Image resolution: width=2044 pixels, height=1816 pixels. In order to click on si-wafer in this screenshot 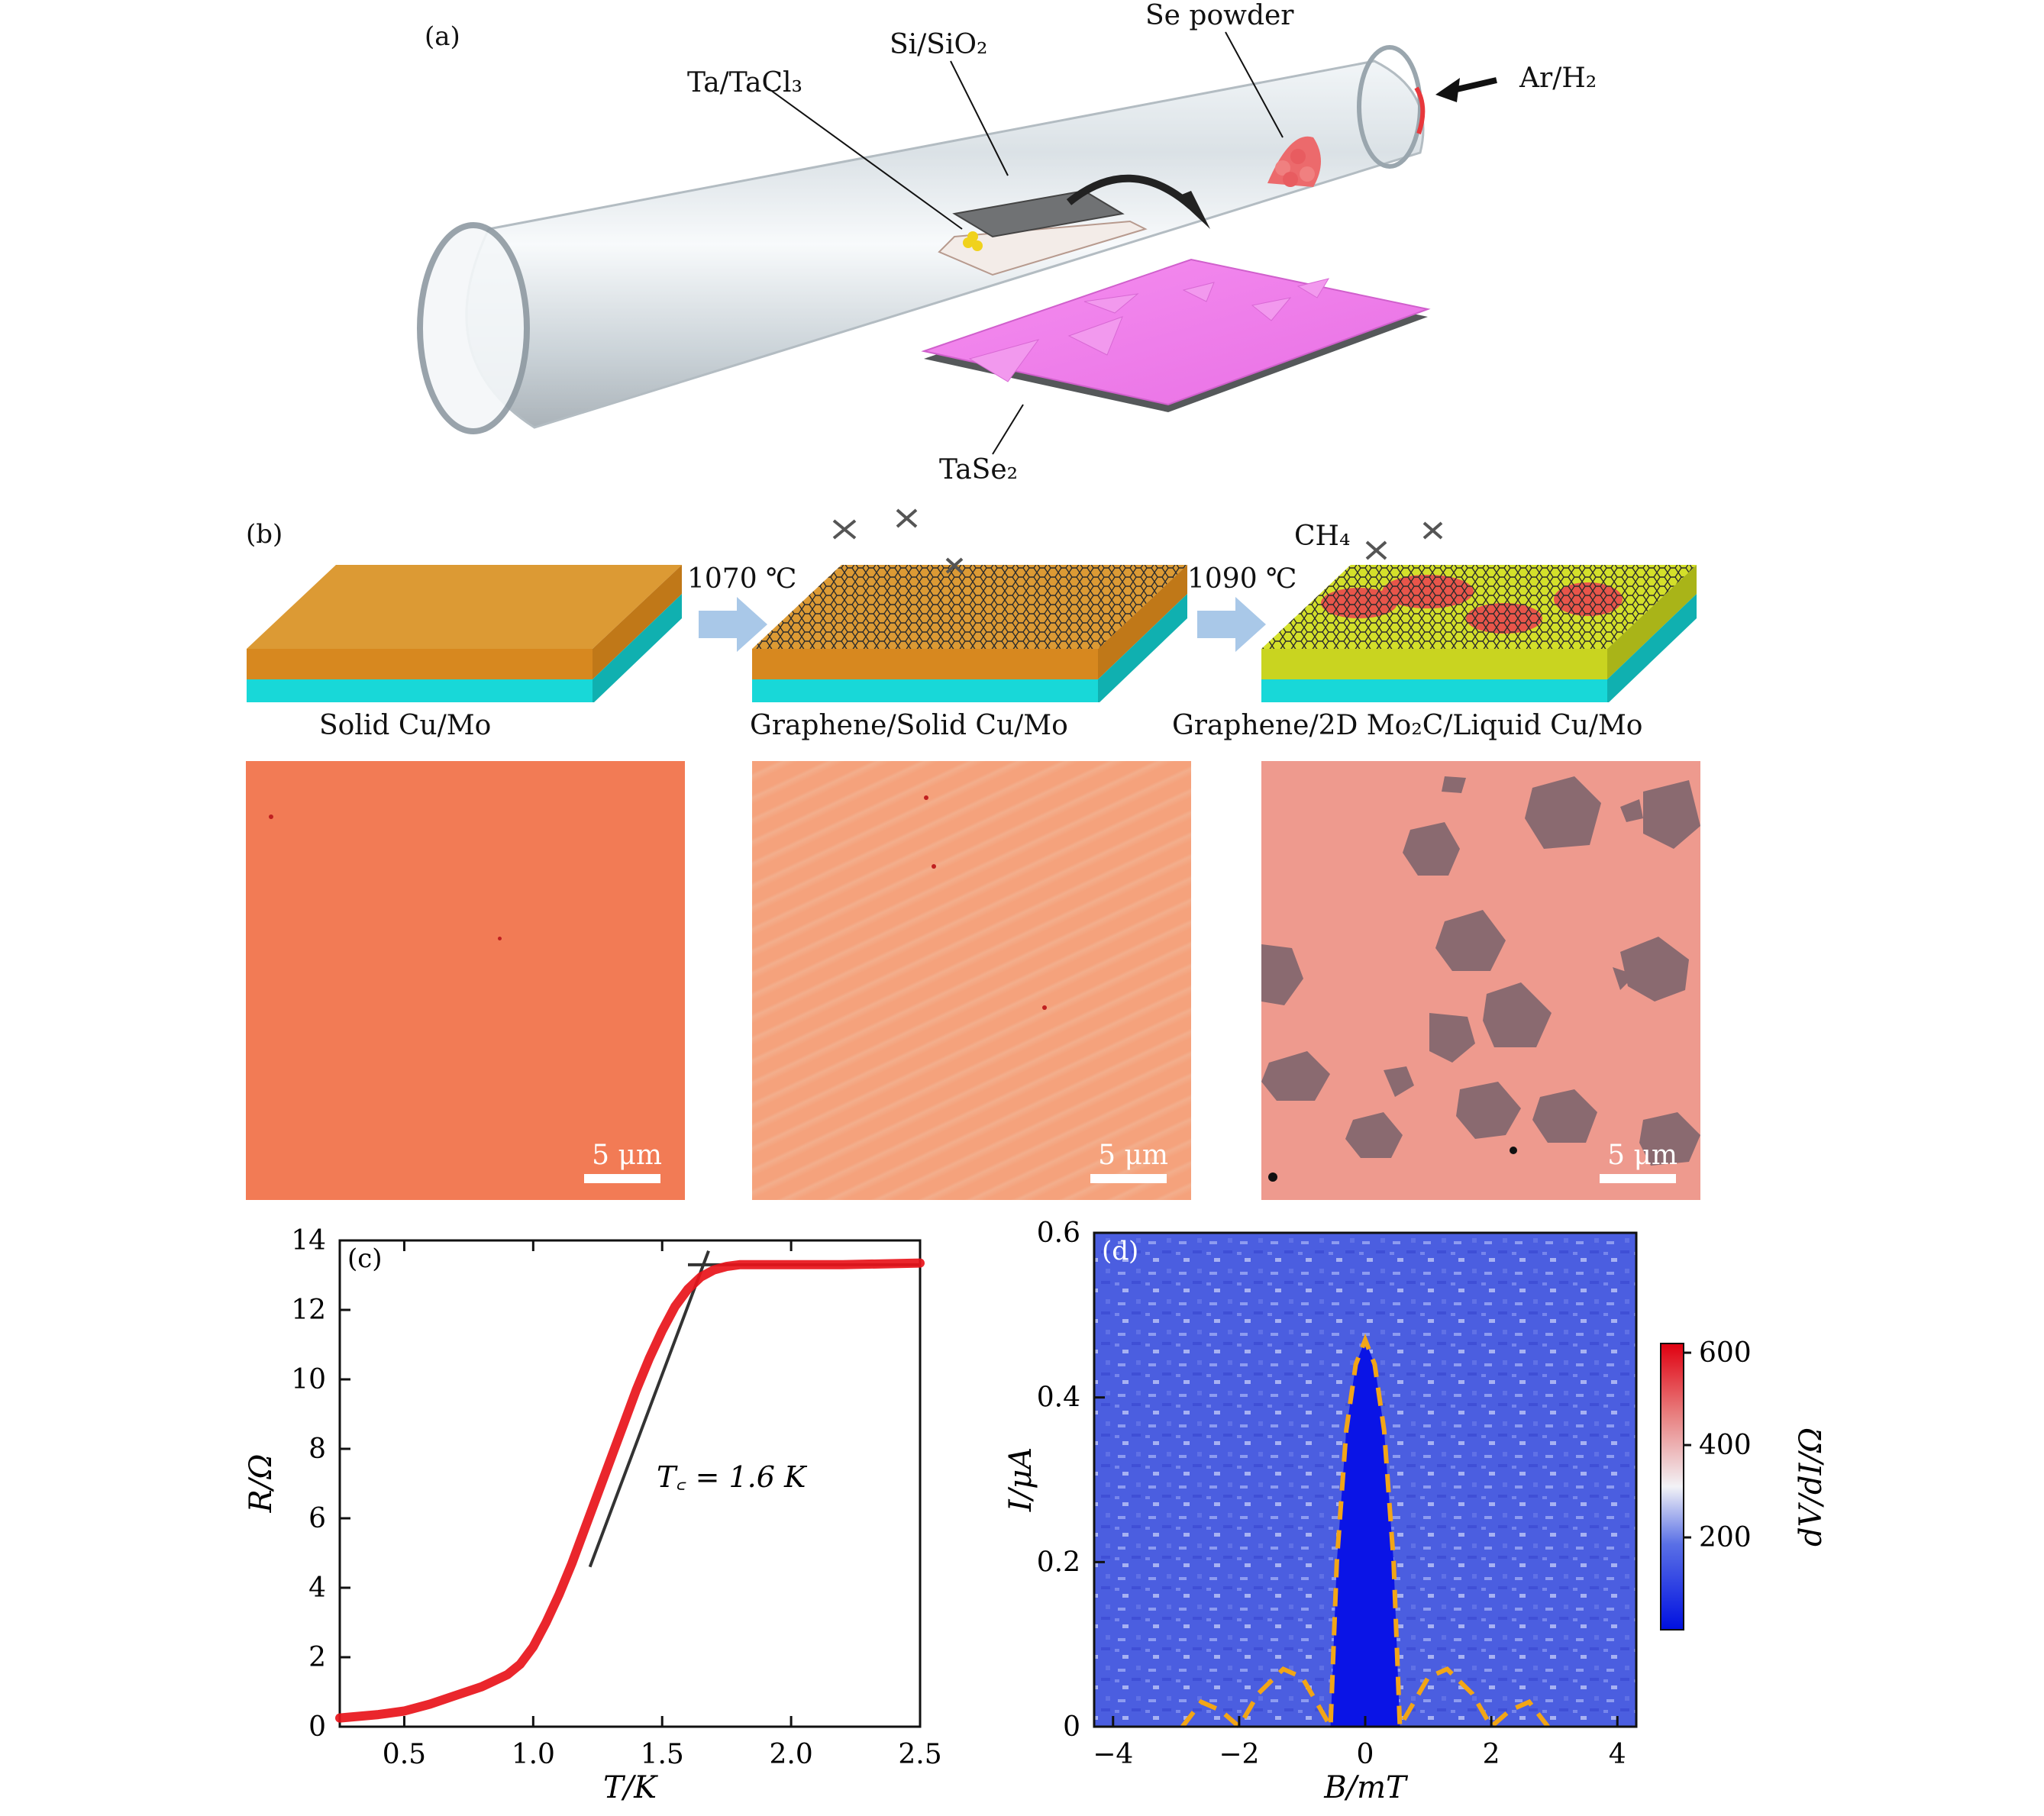, I will do `click(1038, 213)`.